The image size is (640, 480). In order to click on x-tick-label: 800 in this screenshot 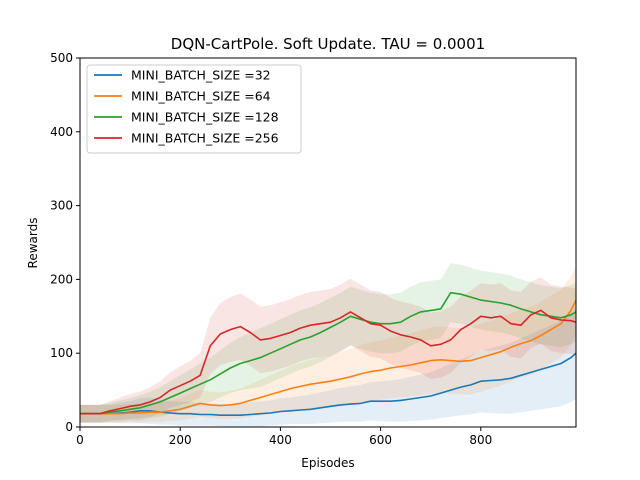, I will do `click(480, 440)`.